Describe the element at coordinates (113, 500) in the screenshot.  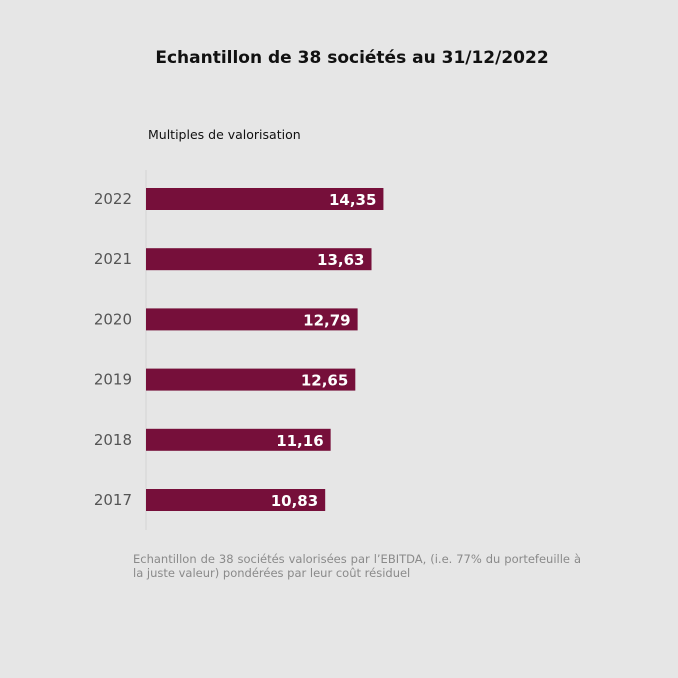
I see `category-label: 2017` at that location.